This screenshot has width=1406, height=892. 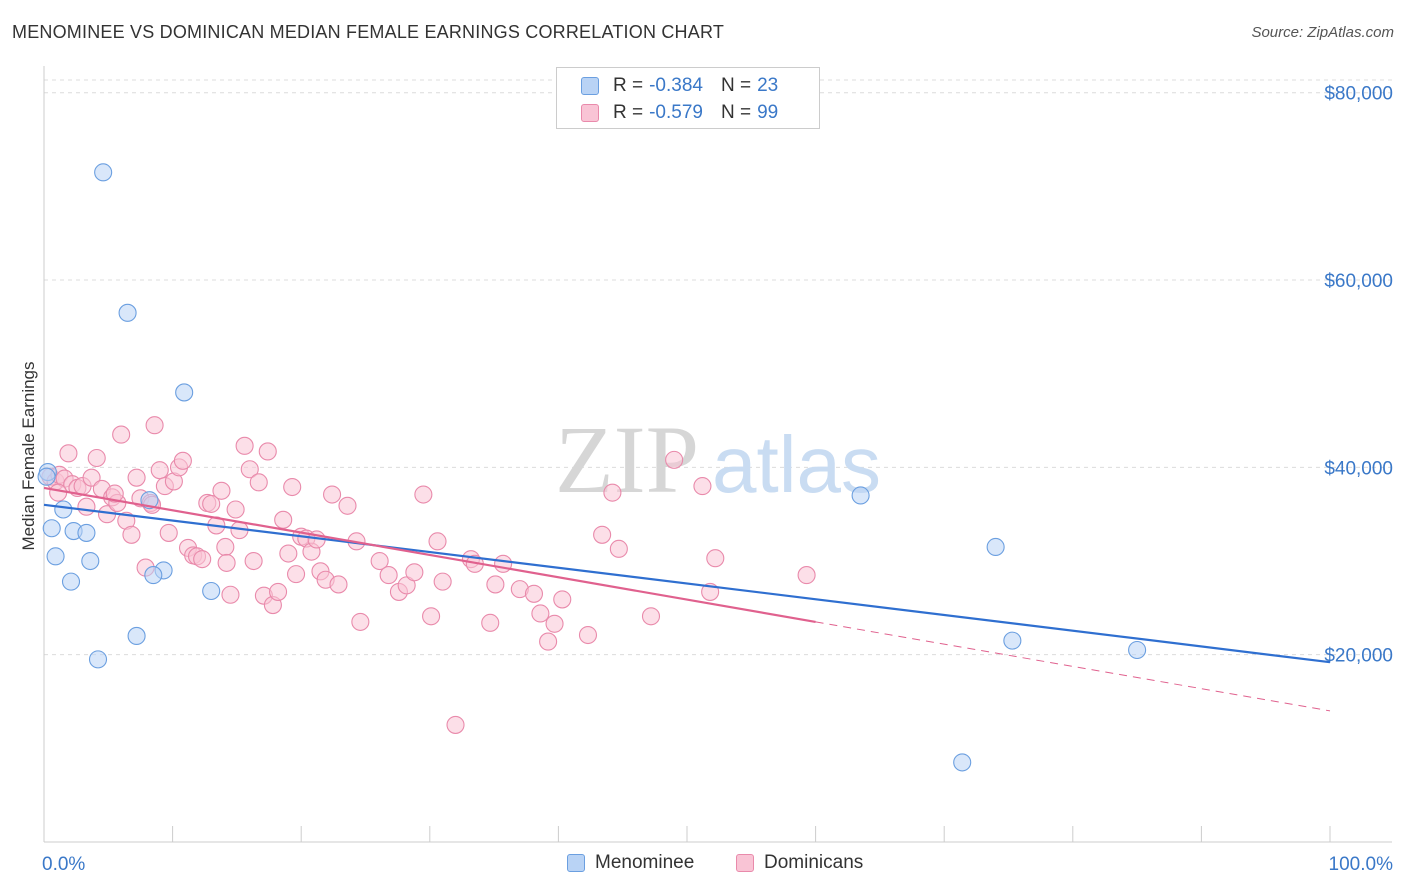 What do you see at coordinates (814, 862) in the screenshot?
I see `dominicans-legend-label: Dominicans` at bounding box center [814, 862].